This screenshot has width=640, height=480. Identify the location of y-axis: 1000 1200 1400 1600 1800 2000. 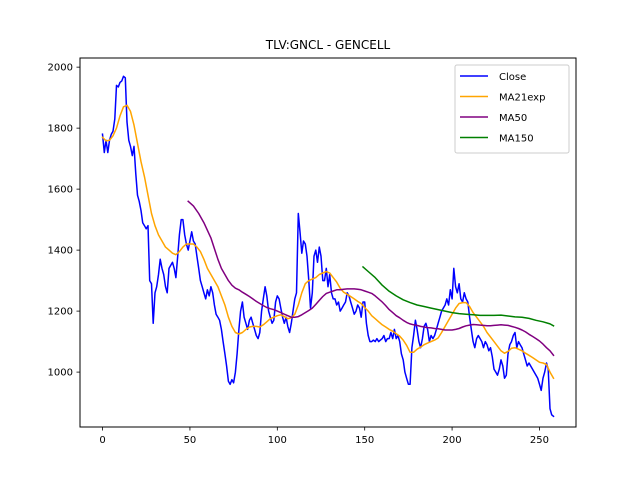
(64, 221).